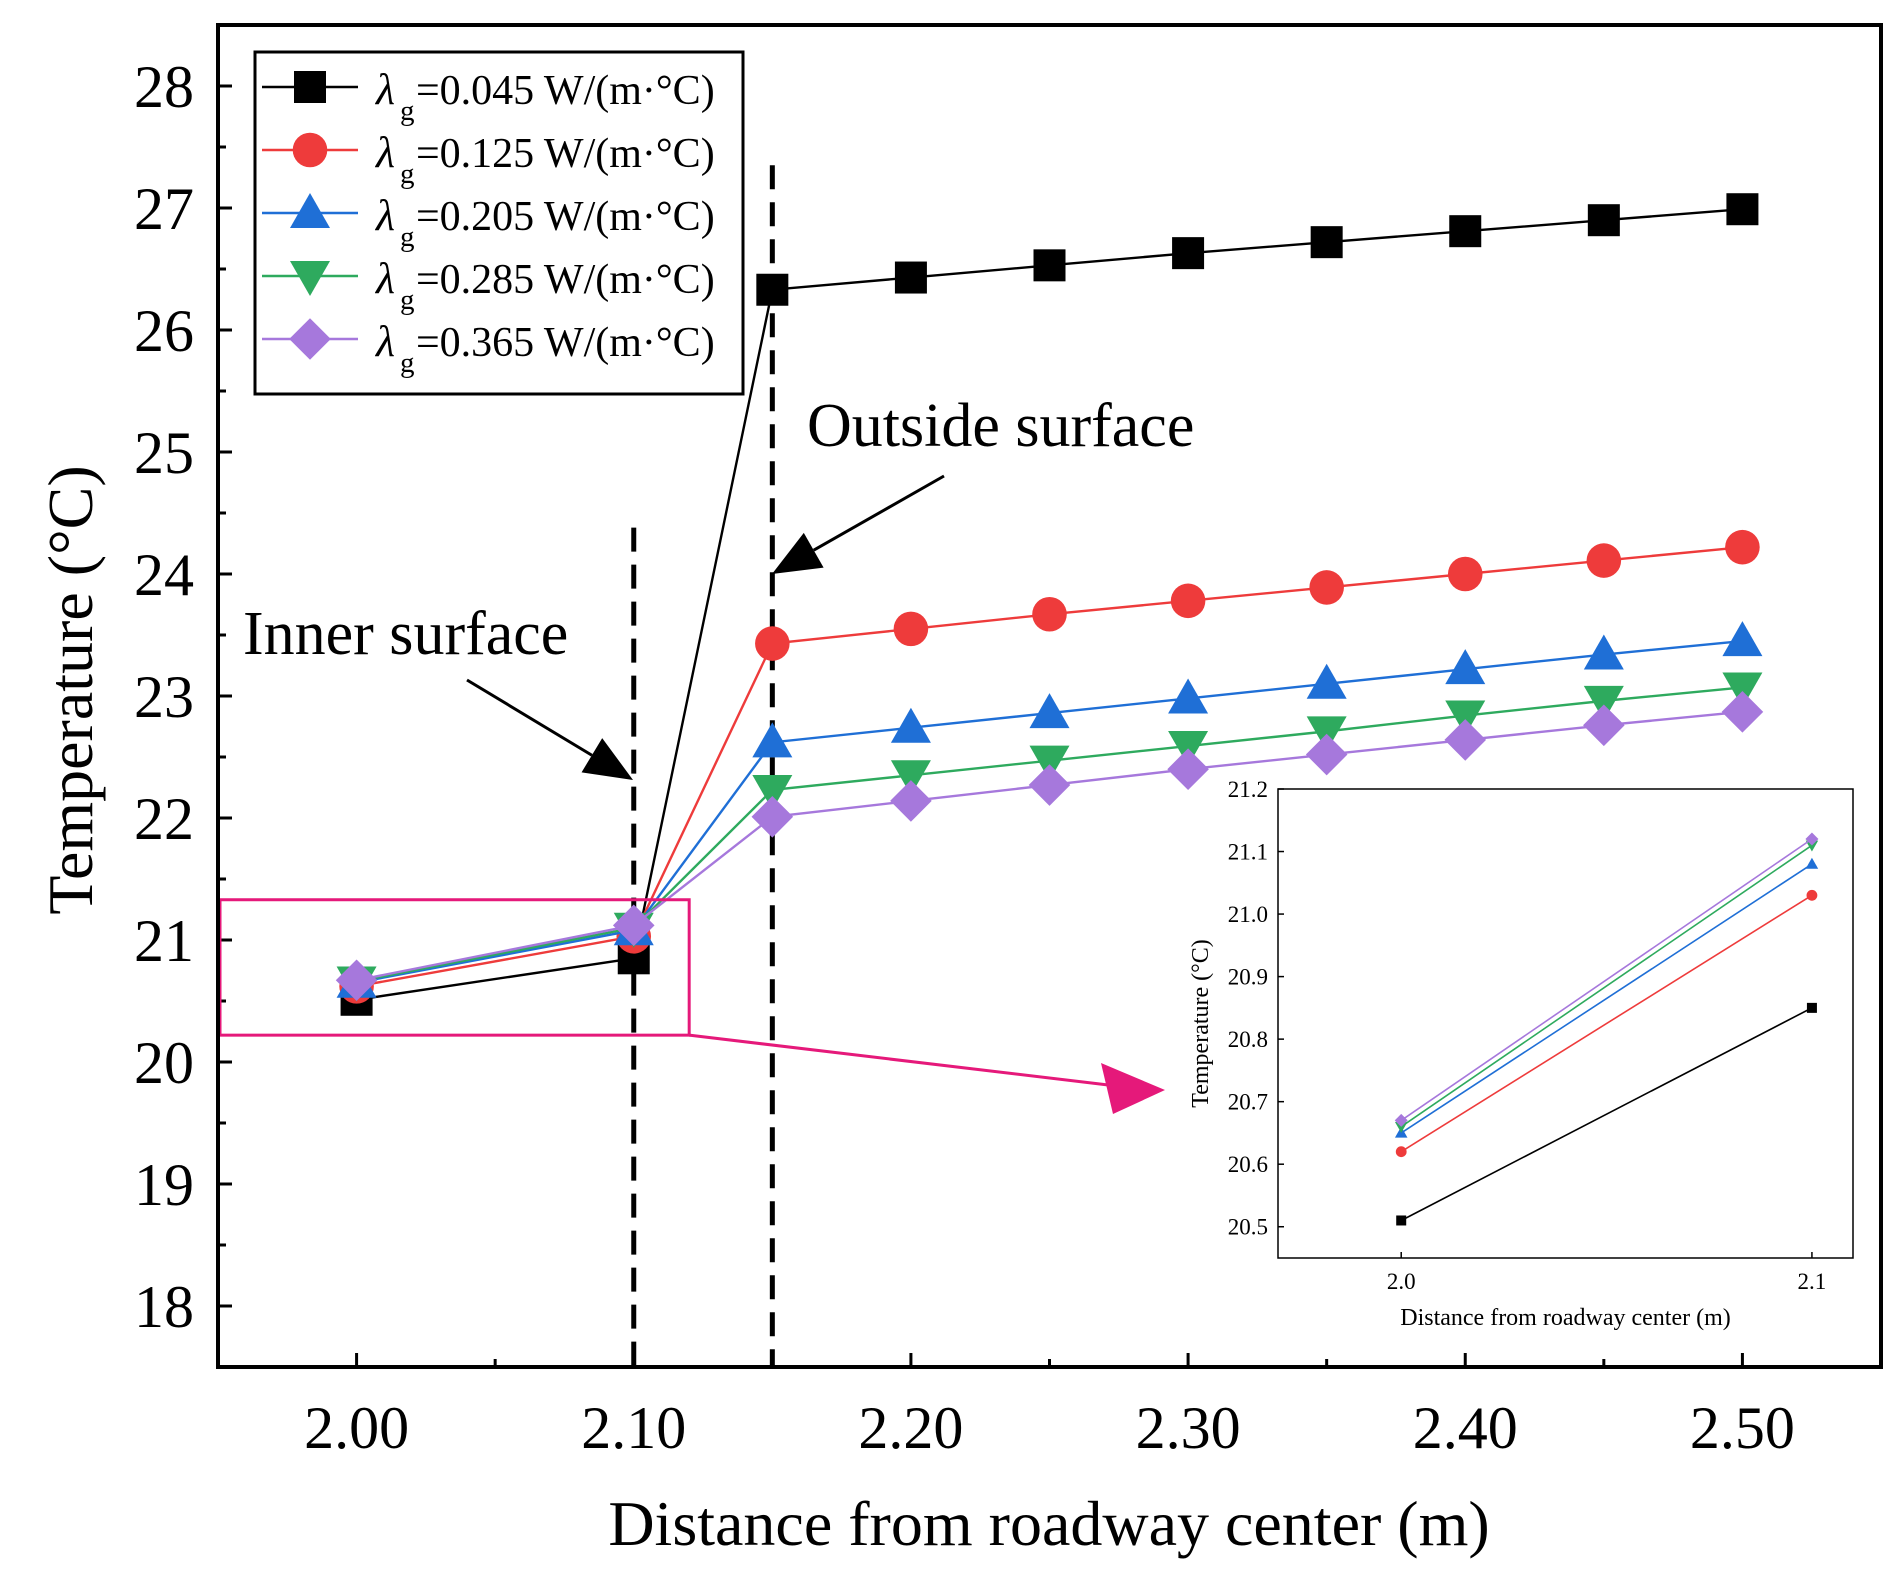 The width and height of the screenshot is (1899, 1584). I want to click on y-tick-label: 28, so click(164, 87).